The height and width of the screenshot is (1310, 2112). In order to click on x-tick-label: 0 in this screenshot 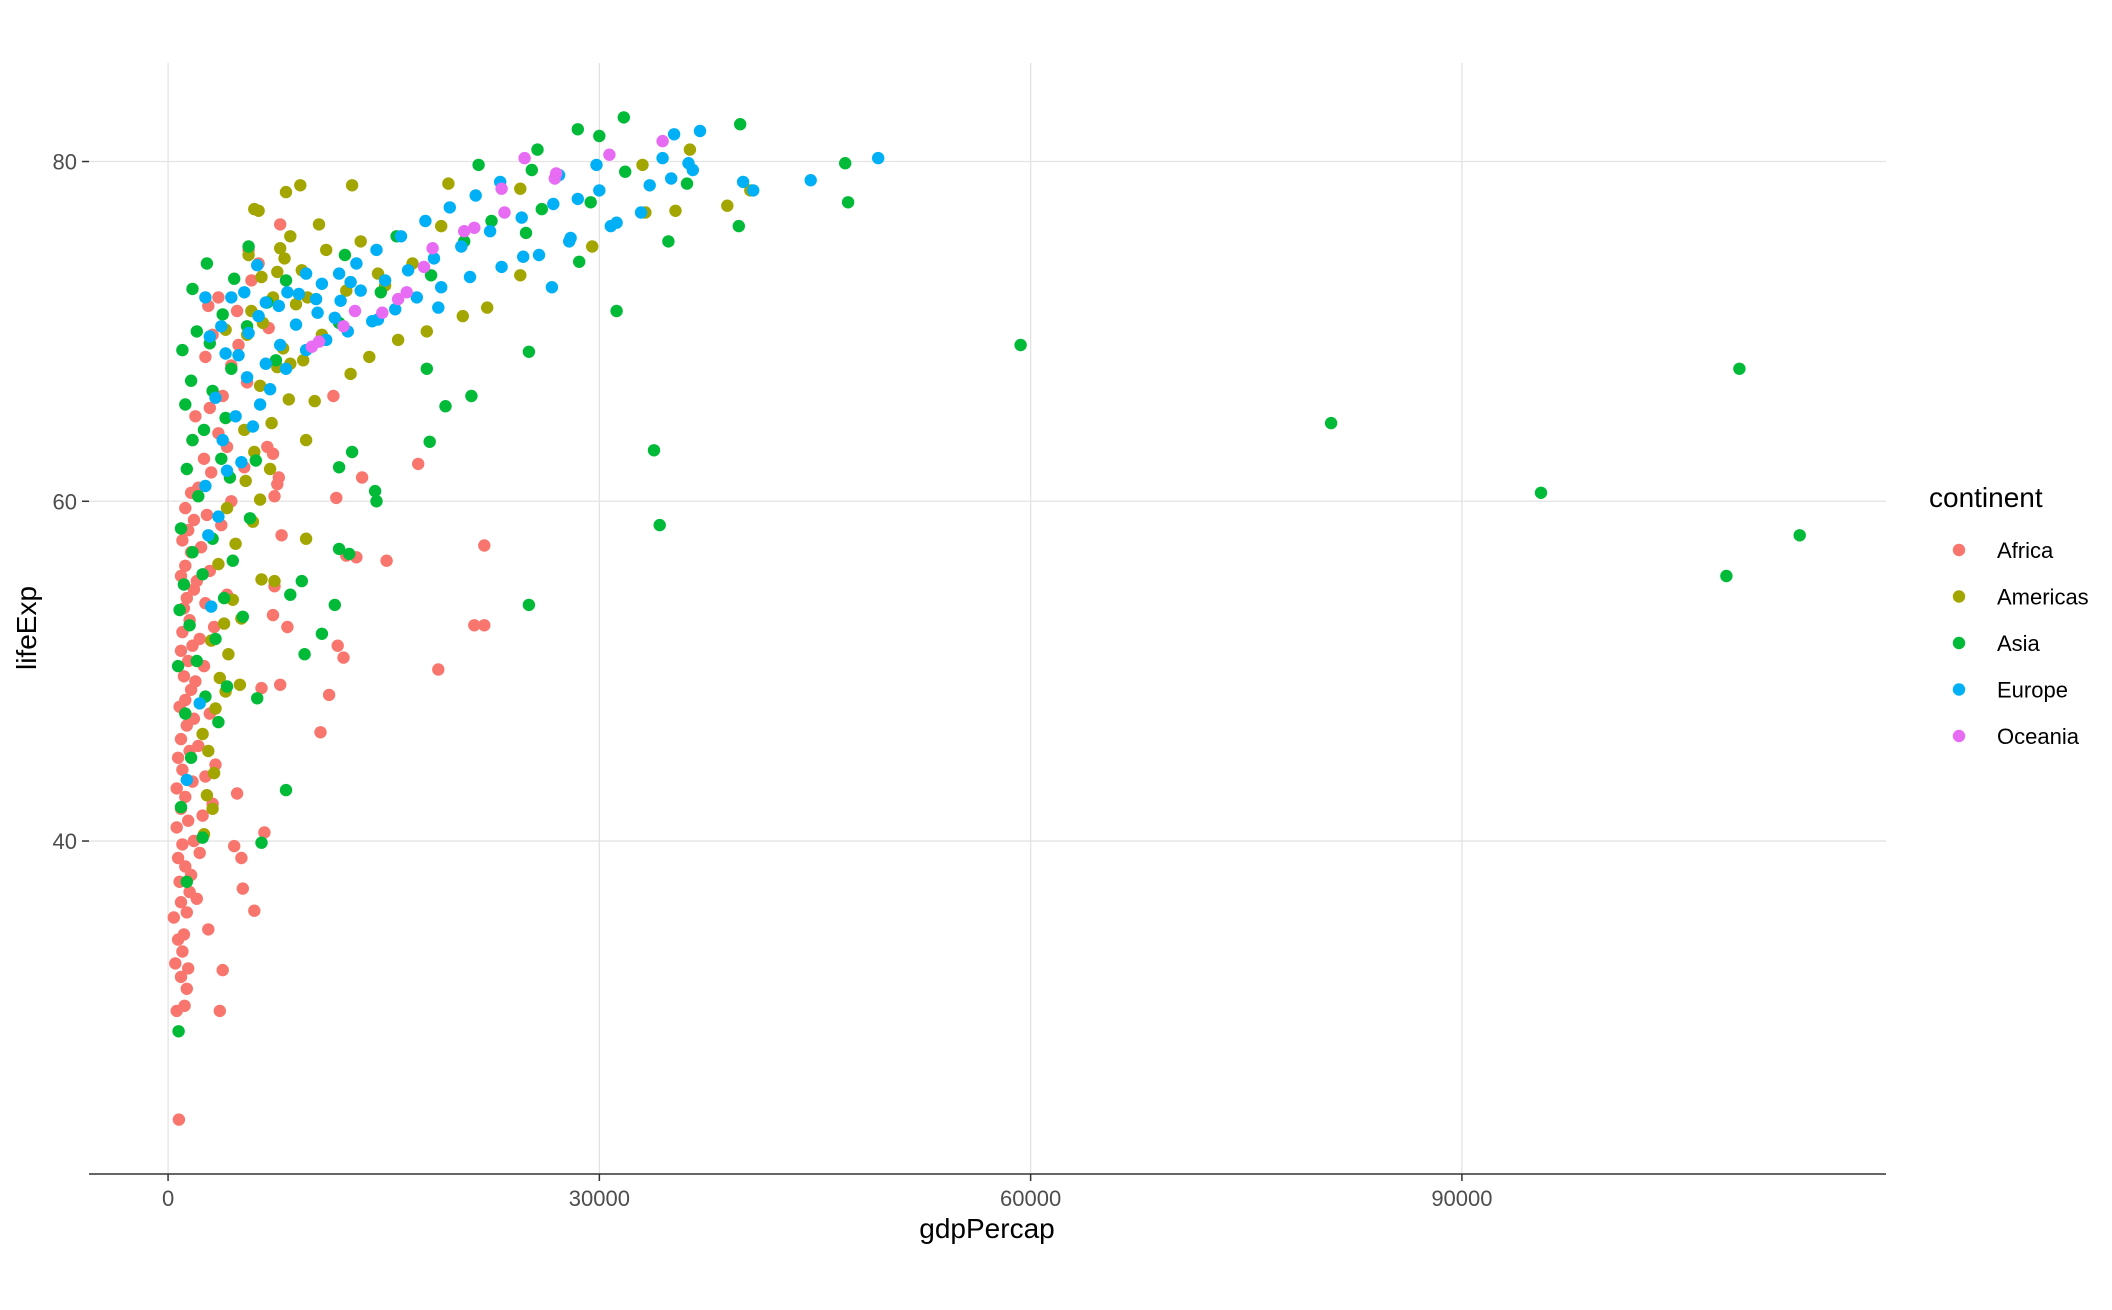, I will do `click(168, 1198)`.